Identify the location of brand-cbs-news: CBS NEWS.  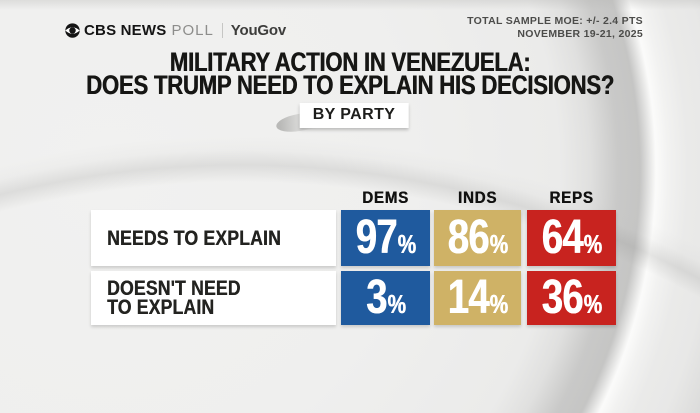
(125, 30).